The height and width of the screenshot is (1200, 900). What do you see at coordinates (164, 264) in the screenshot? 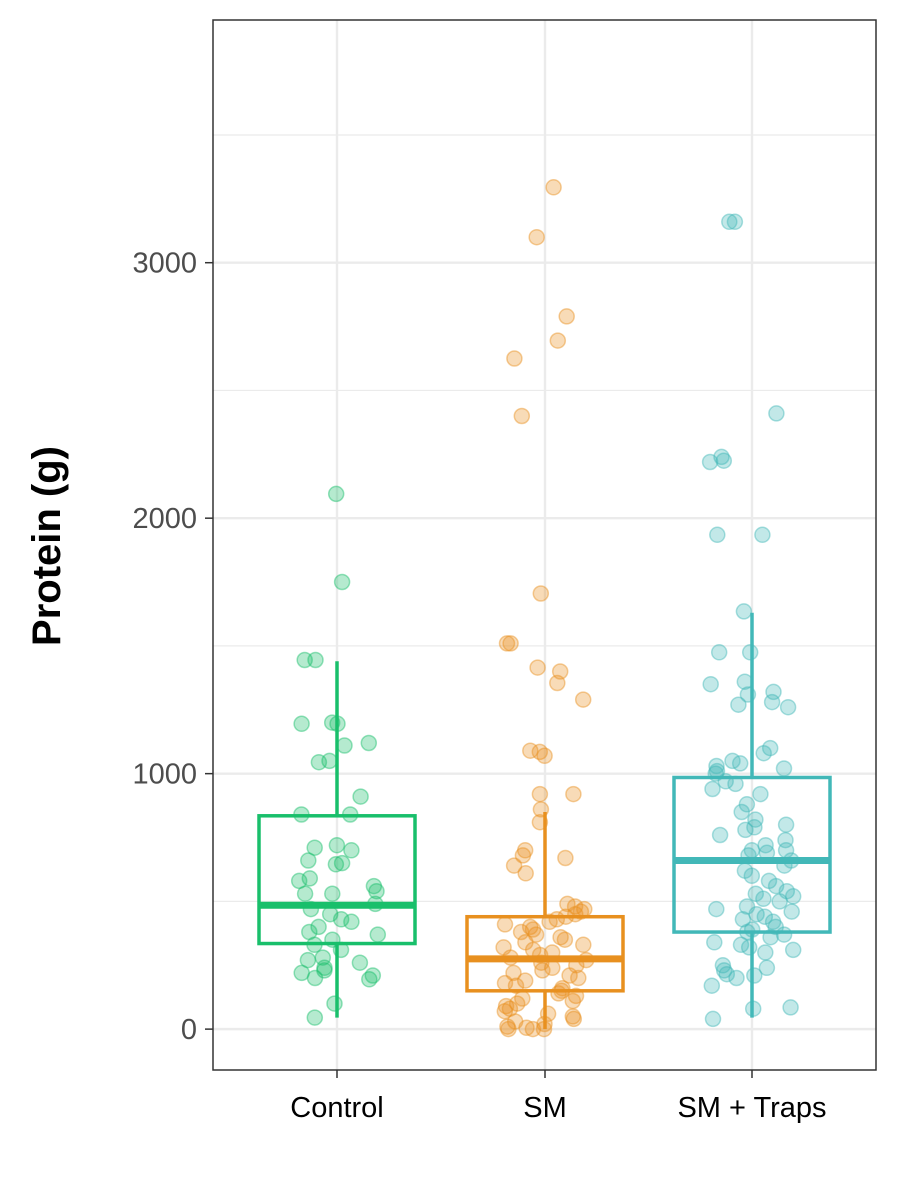
I see `y-tick-label: 3000` at bounding box center [164, 264].